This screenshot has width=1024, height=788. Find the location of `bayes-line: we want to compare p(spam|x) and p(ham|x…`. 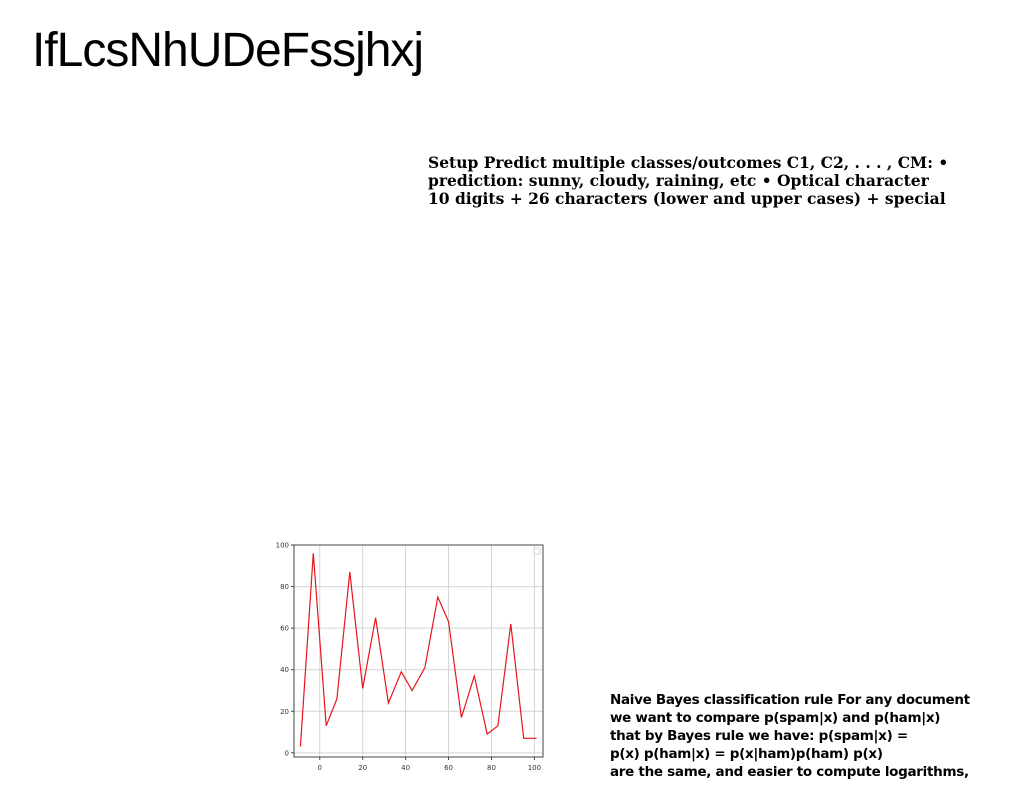

bayes-line: we want to compare p(spam|x) and p(ham|x… is located at coordinates (775, 718).